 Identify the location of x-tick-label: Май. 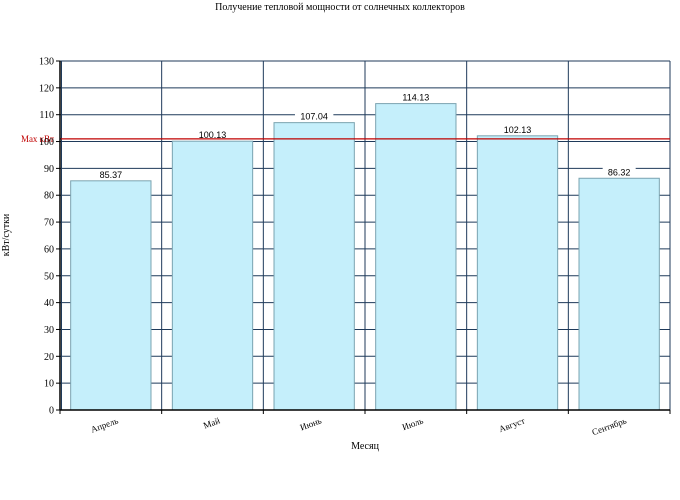
(211, 422).